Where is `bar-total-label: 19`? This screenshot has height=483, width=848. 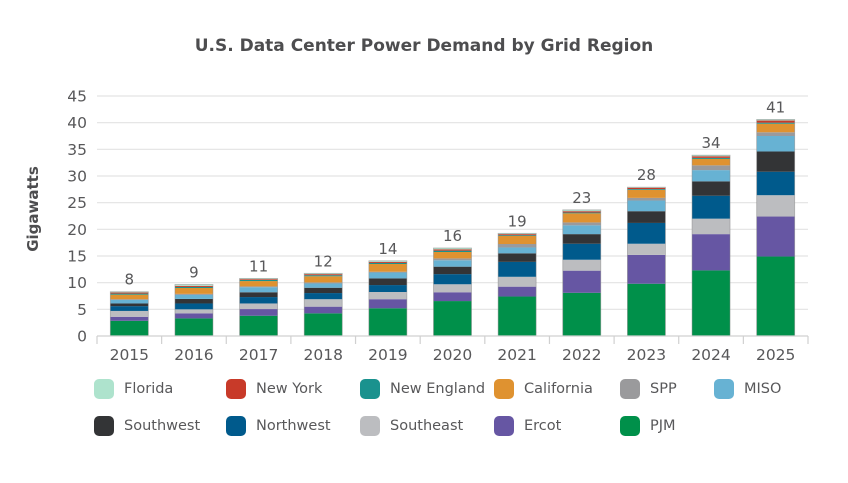
bar-total-label: 19 is located at coordinates (517, 221).